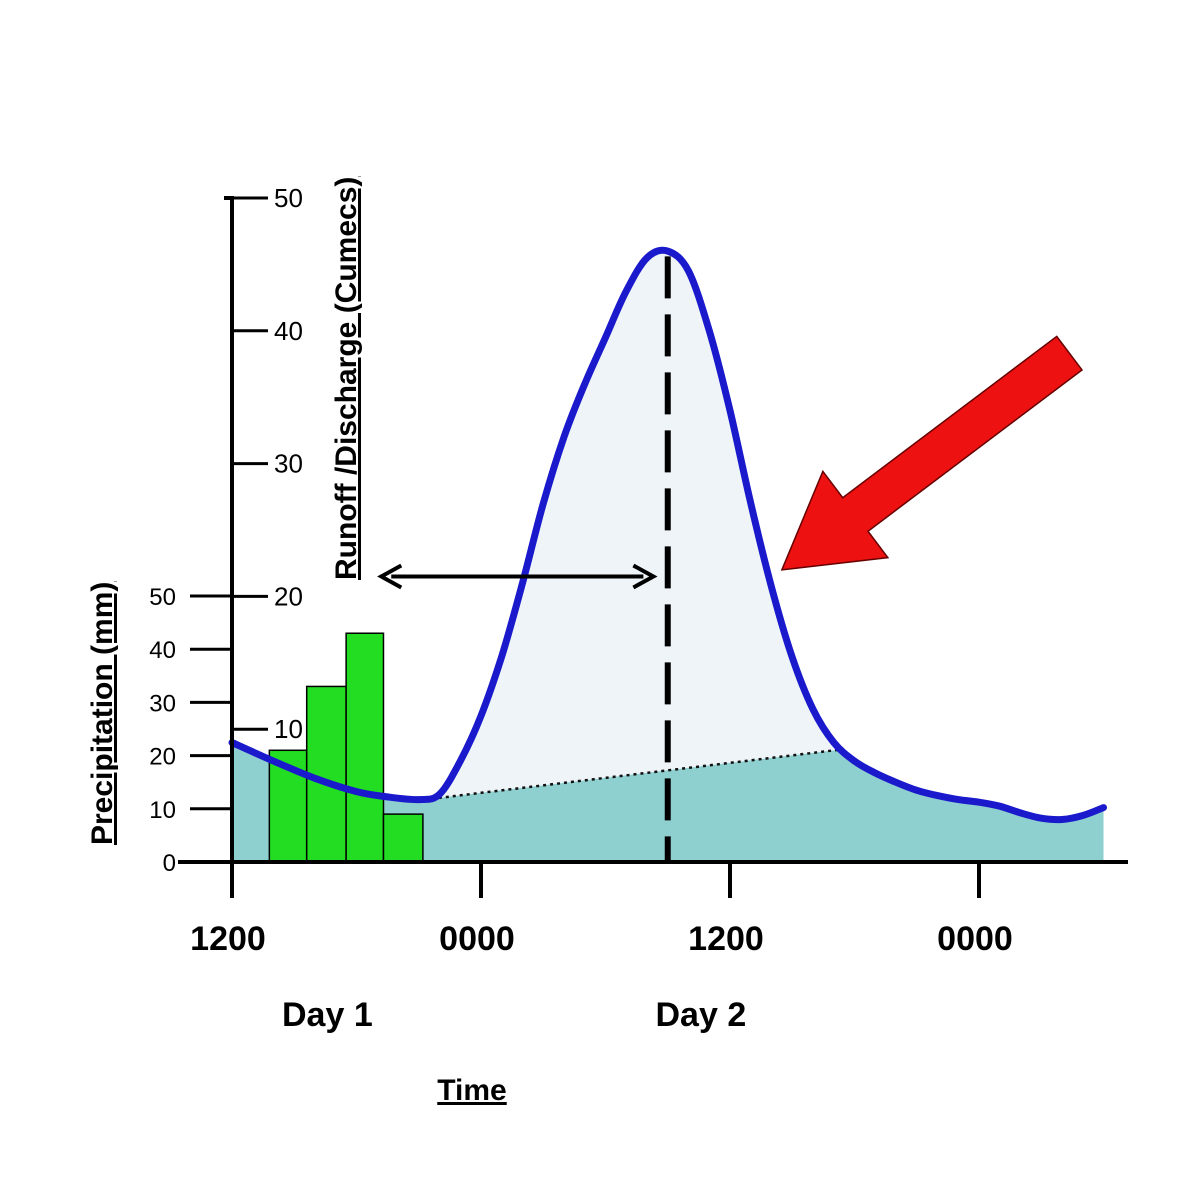 The height and width of the screenshot is (1200, 1193). Describe the element at coordinates (645, 576) in the screenshot. I see `lag-time-arrowhead-right` at that location.